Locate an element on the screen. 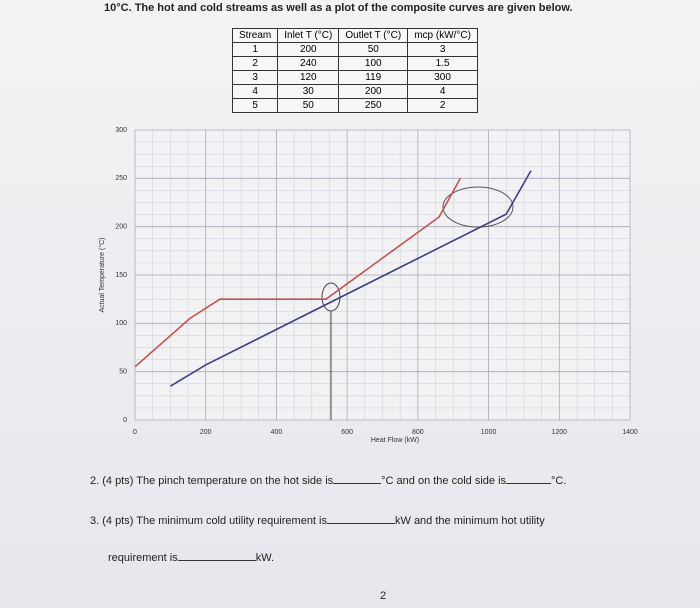 This screenshot has height=608, width=700. y-tick-label: 150 is located at coordinates (121, 275).